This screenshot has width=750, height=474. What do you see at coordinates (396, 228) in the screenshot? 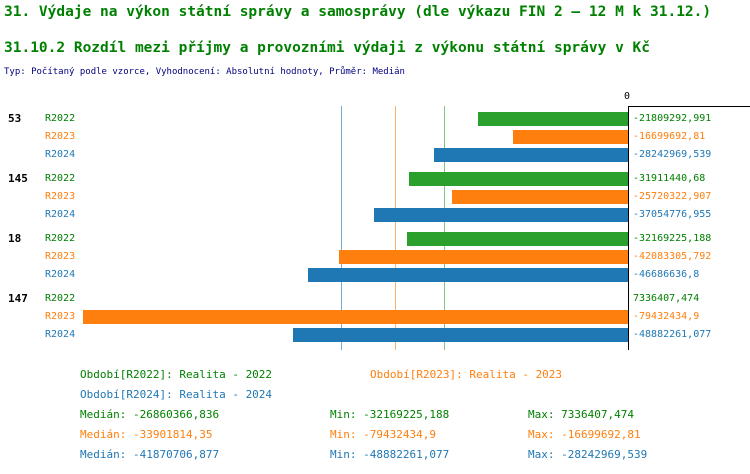
I see `median-line-r2023` at bounding box center [396, 228].